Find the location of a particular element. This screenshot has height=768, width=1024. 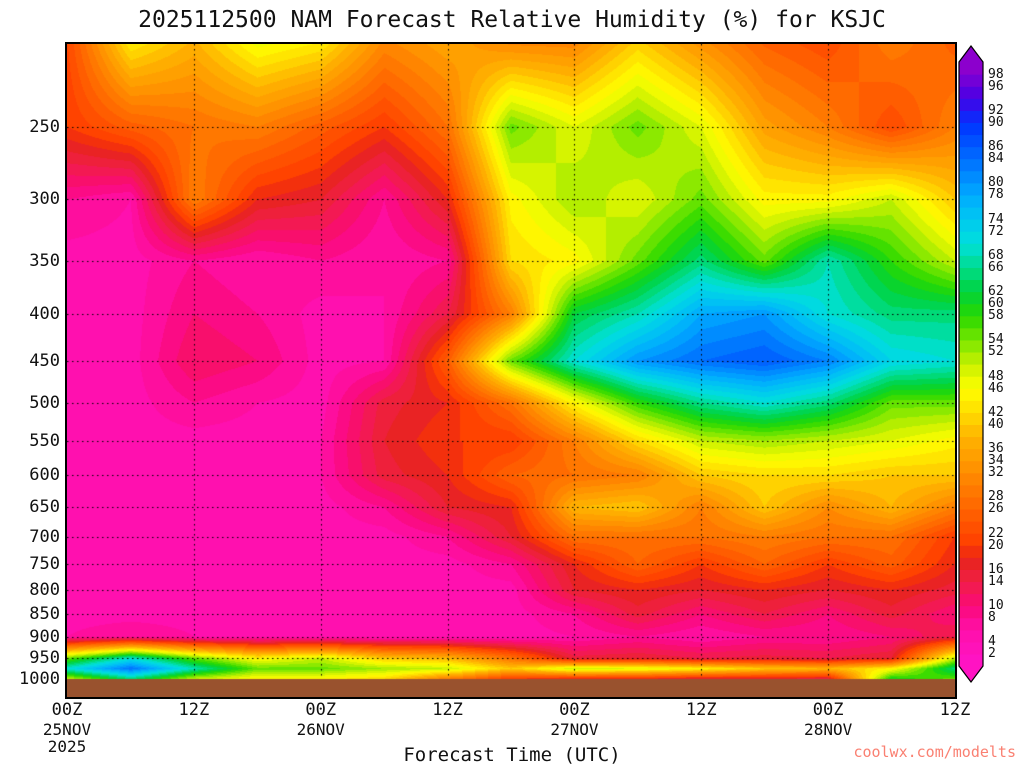

colorbar-tick-label: 34 is located at coordinates (996, 461).